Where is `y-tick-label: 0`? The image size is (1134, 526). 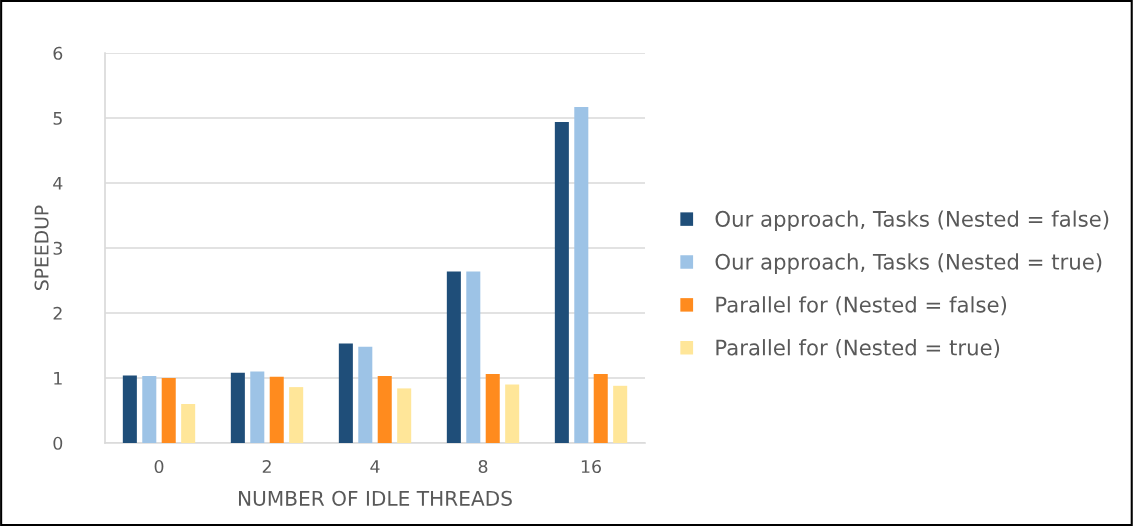 y-tick-label: 0 is located at coordinates (58, 443).